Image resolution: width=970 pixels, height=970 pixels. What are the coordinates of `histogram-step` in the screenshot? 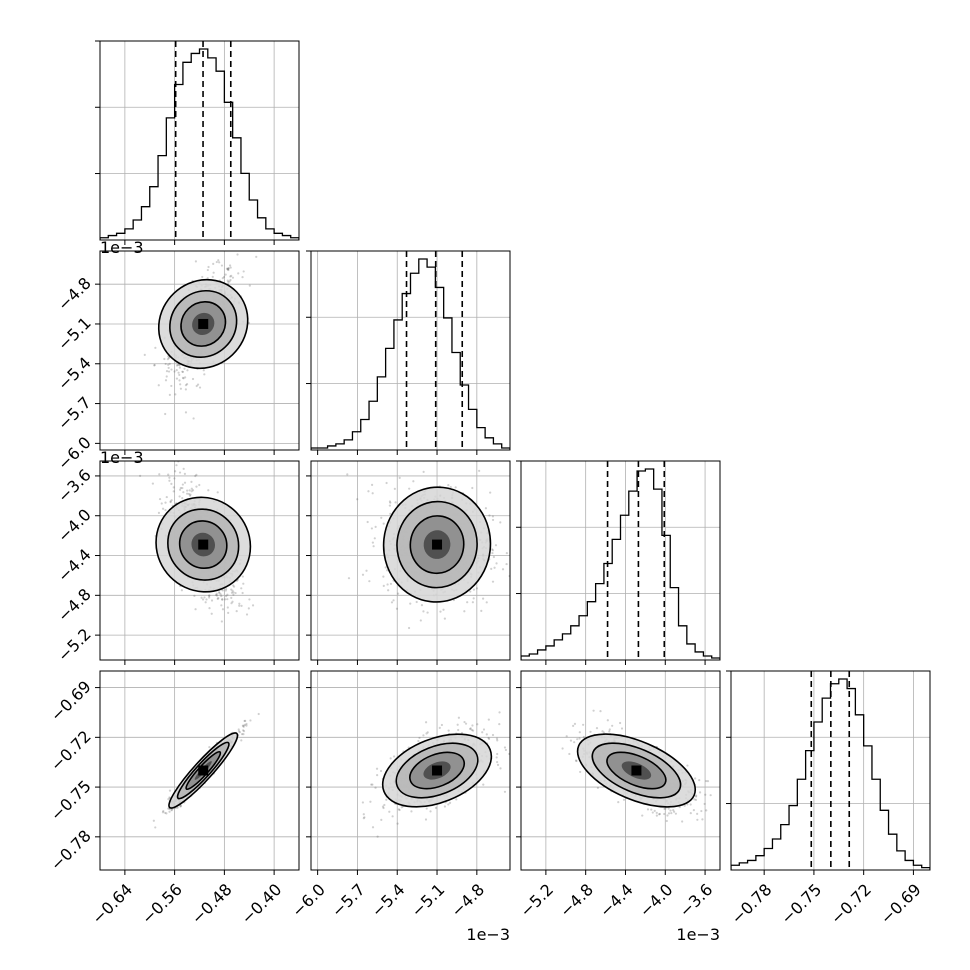 It's located at (830, 774).